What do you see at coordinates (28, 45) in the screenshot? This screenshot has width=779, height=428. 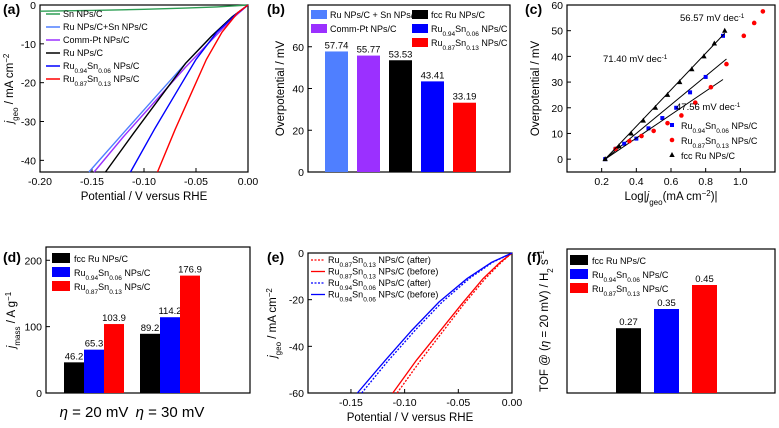 I see `y-tick-label: -10` at bounding box center [28, 45].